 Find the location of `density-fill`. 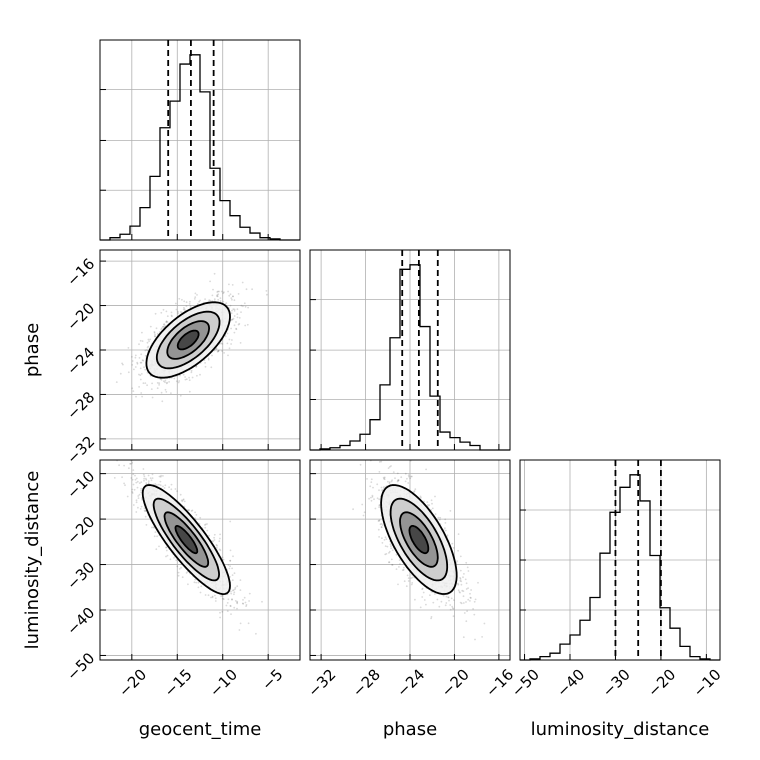

density-fill is located at coordinates (186, 539).